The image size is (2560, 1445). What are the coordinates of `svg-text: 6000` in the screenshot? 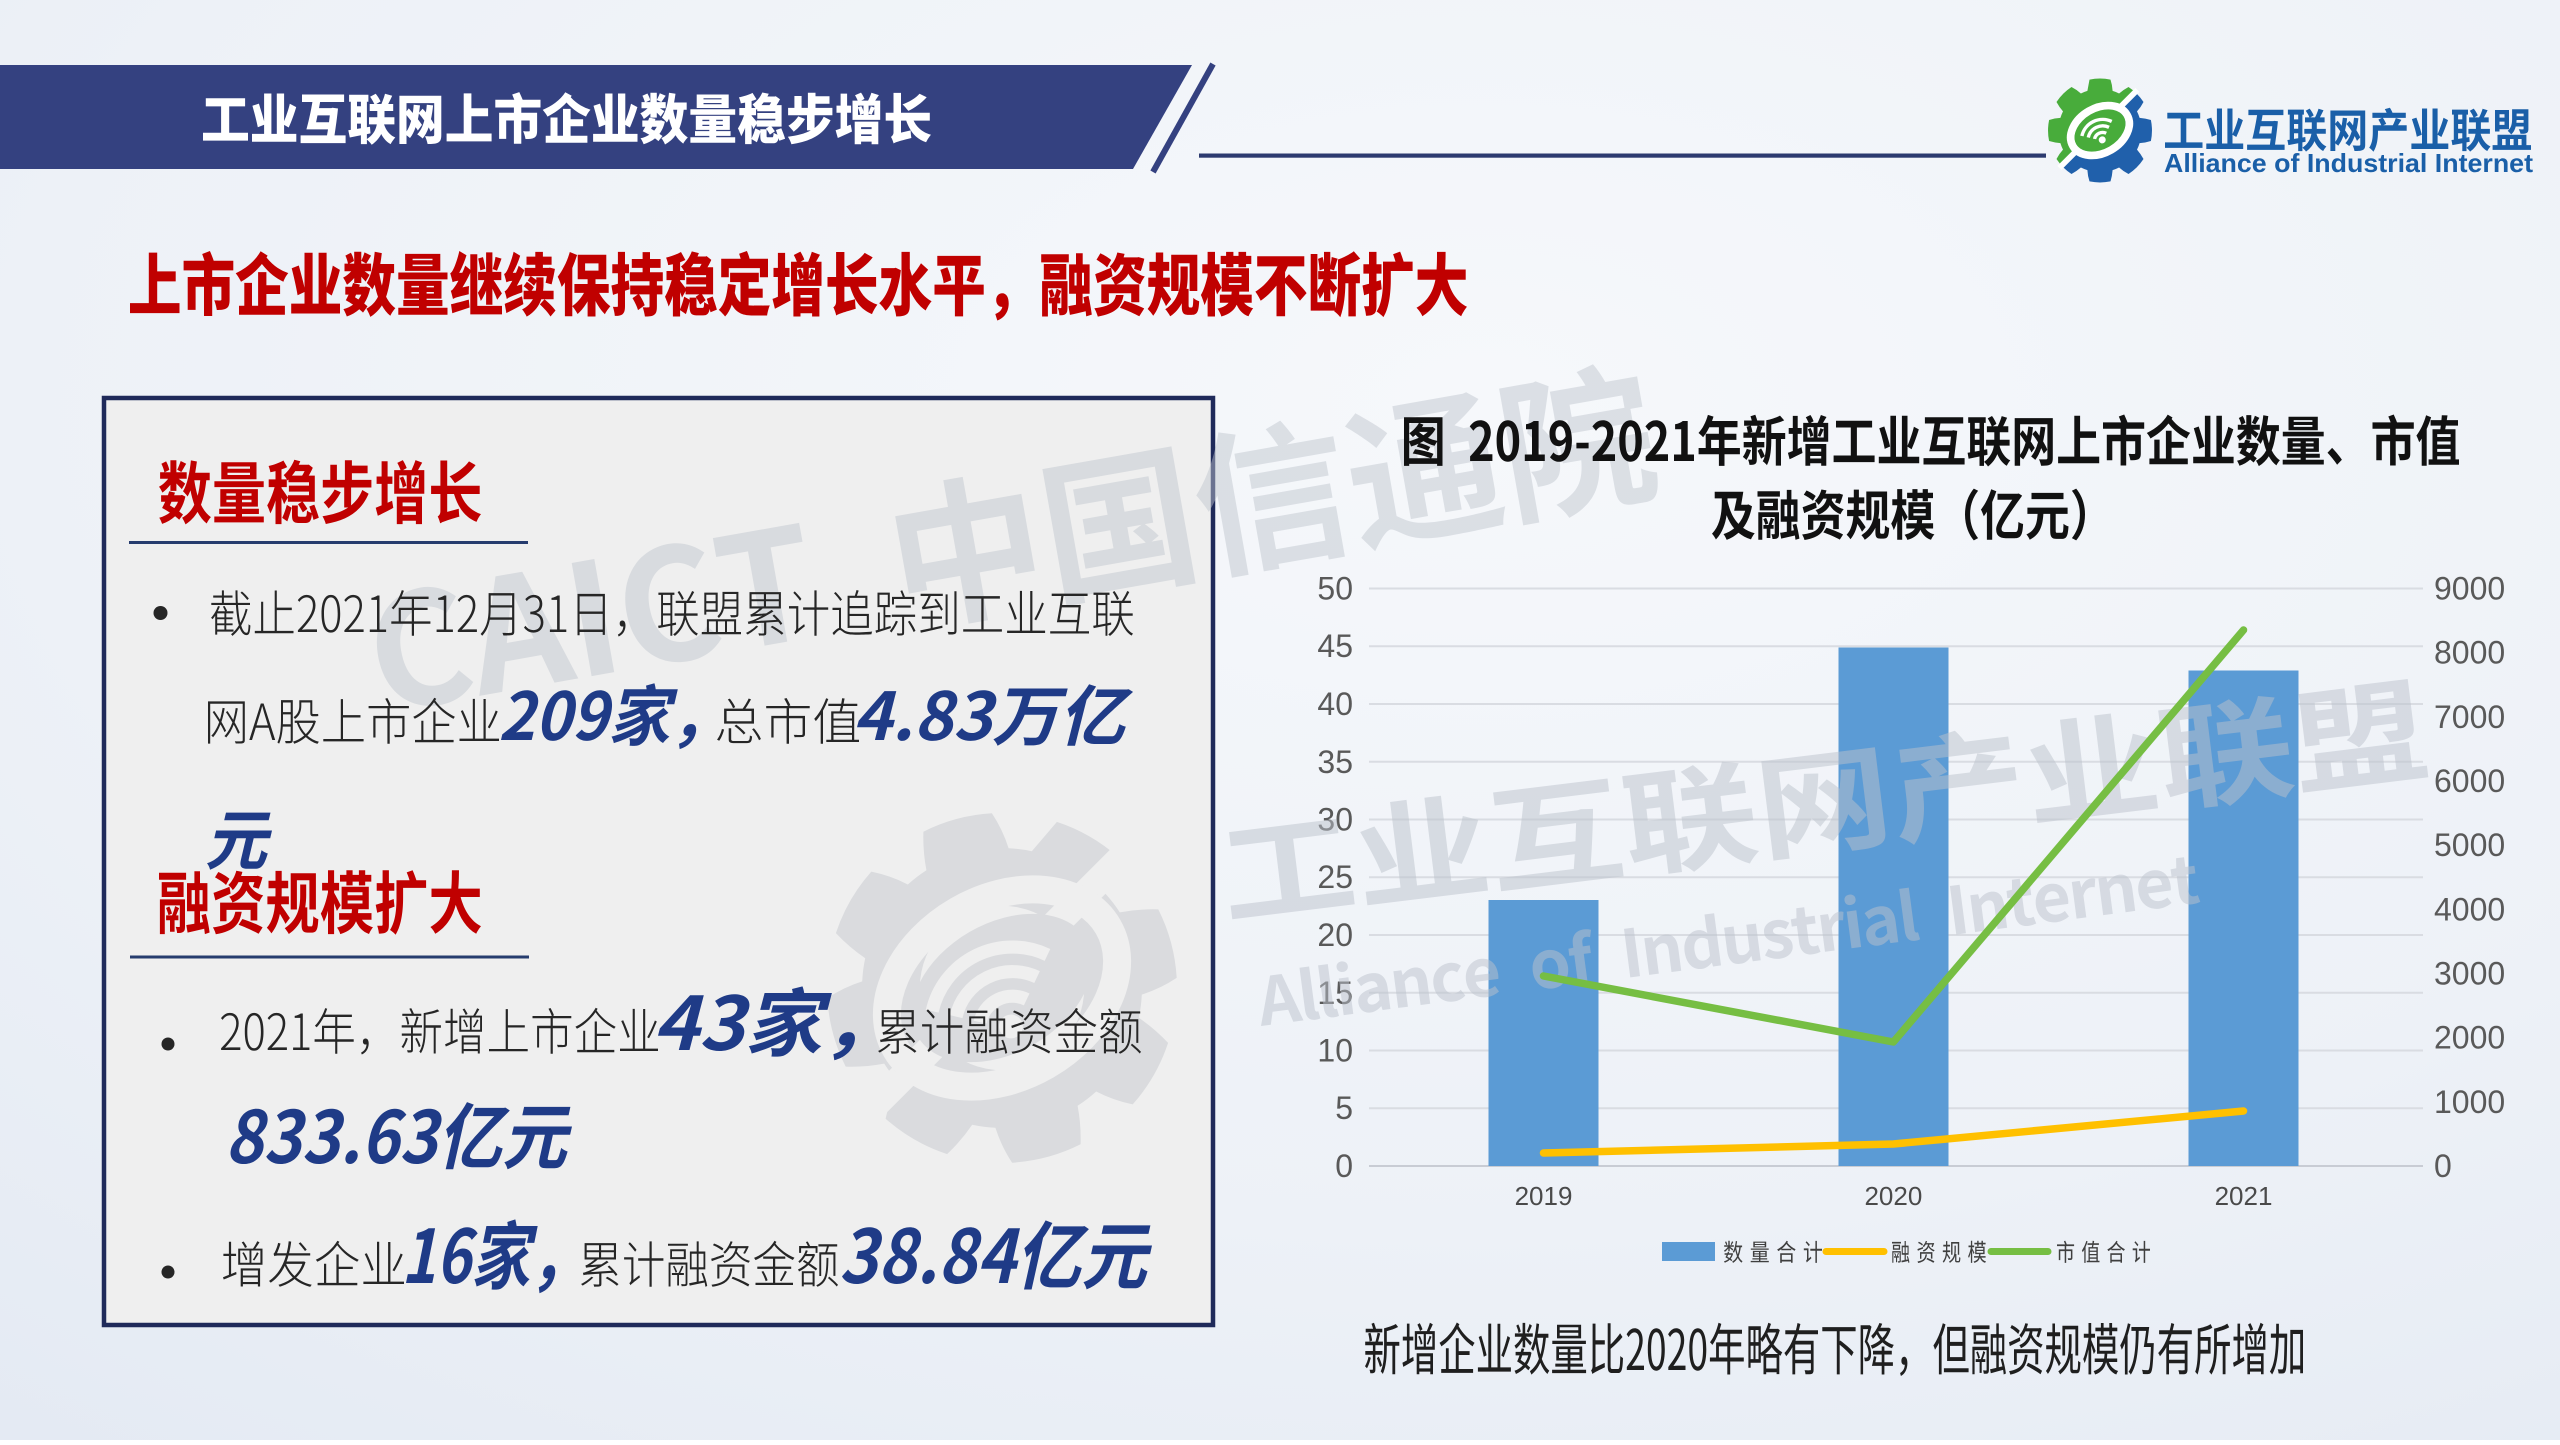 It's located at (2469, 781).